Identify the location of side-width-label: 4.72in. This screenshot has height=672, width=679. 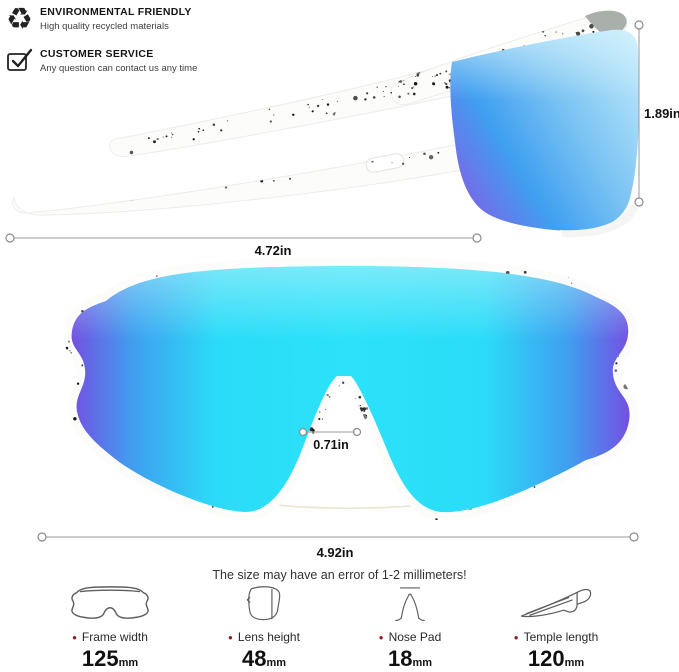
(273, 250).